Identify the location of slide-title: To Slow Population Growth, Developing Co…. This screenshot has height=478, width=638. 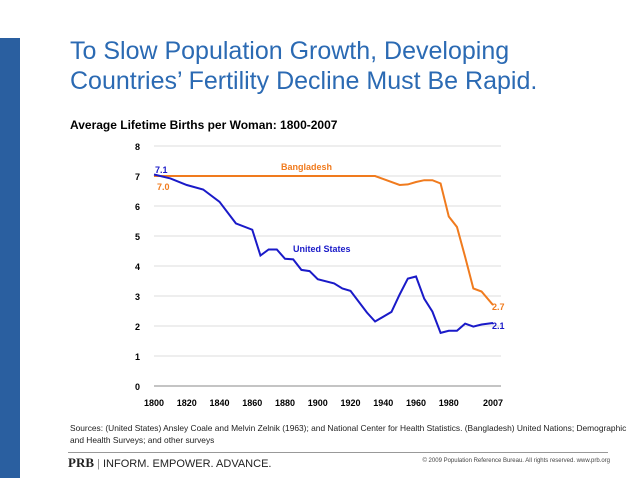
(303, 66).